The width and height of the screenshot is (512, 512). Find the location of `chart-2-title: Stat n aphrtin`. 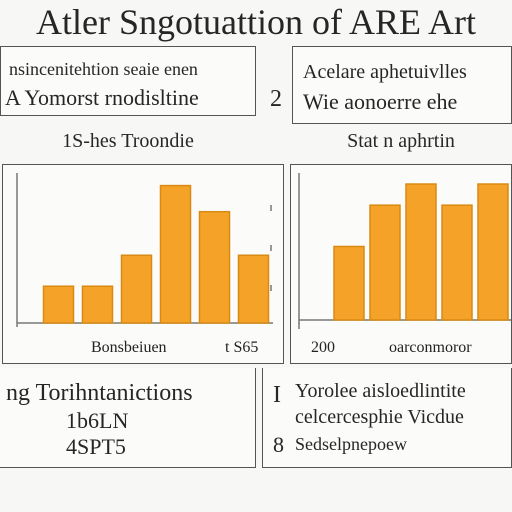

chart-2-title: Stat n aphrtin is located at coordinates (401, 141).